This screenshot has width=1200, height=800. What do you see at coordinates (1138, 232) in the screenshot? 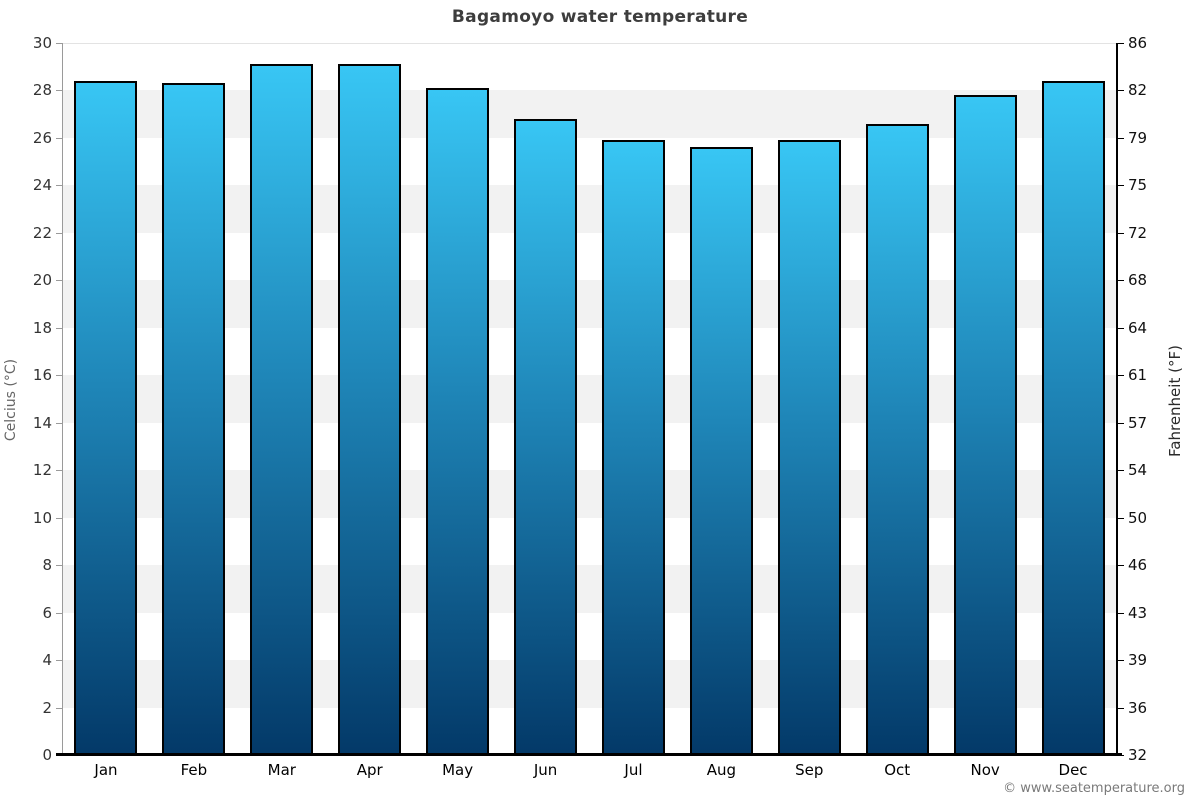
I see `y-tick-label-fahrenheit: 72` at bounding box center [1138, 232].